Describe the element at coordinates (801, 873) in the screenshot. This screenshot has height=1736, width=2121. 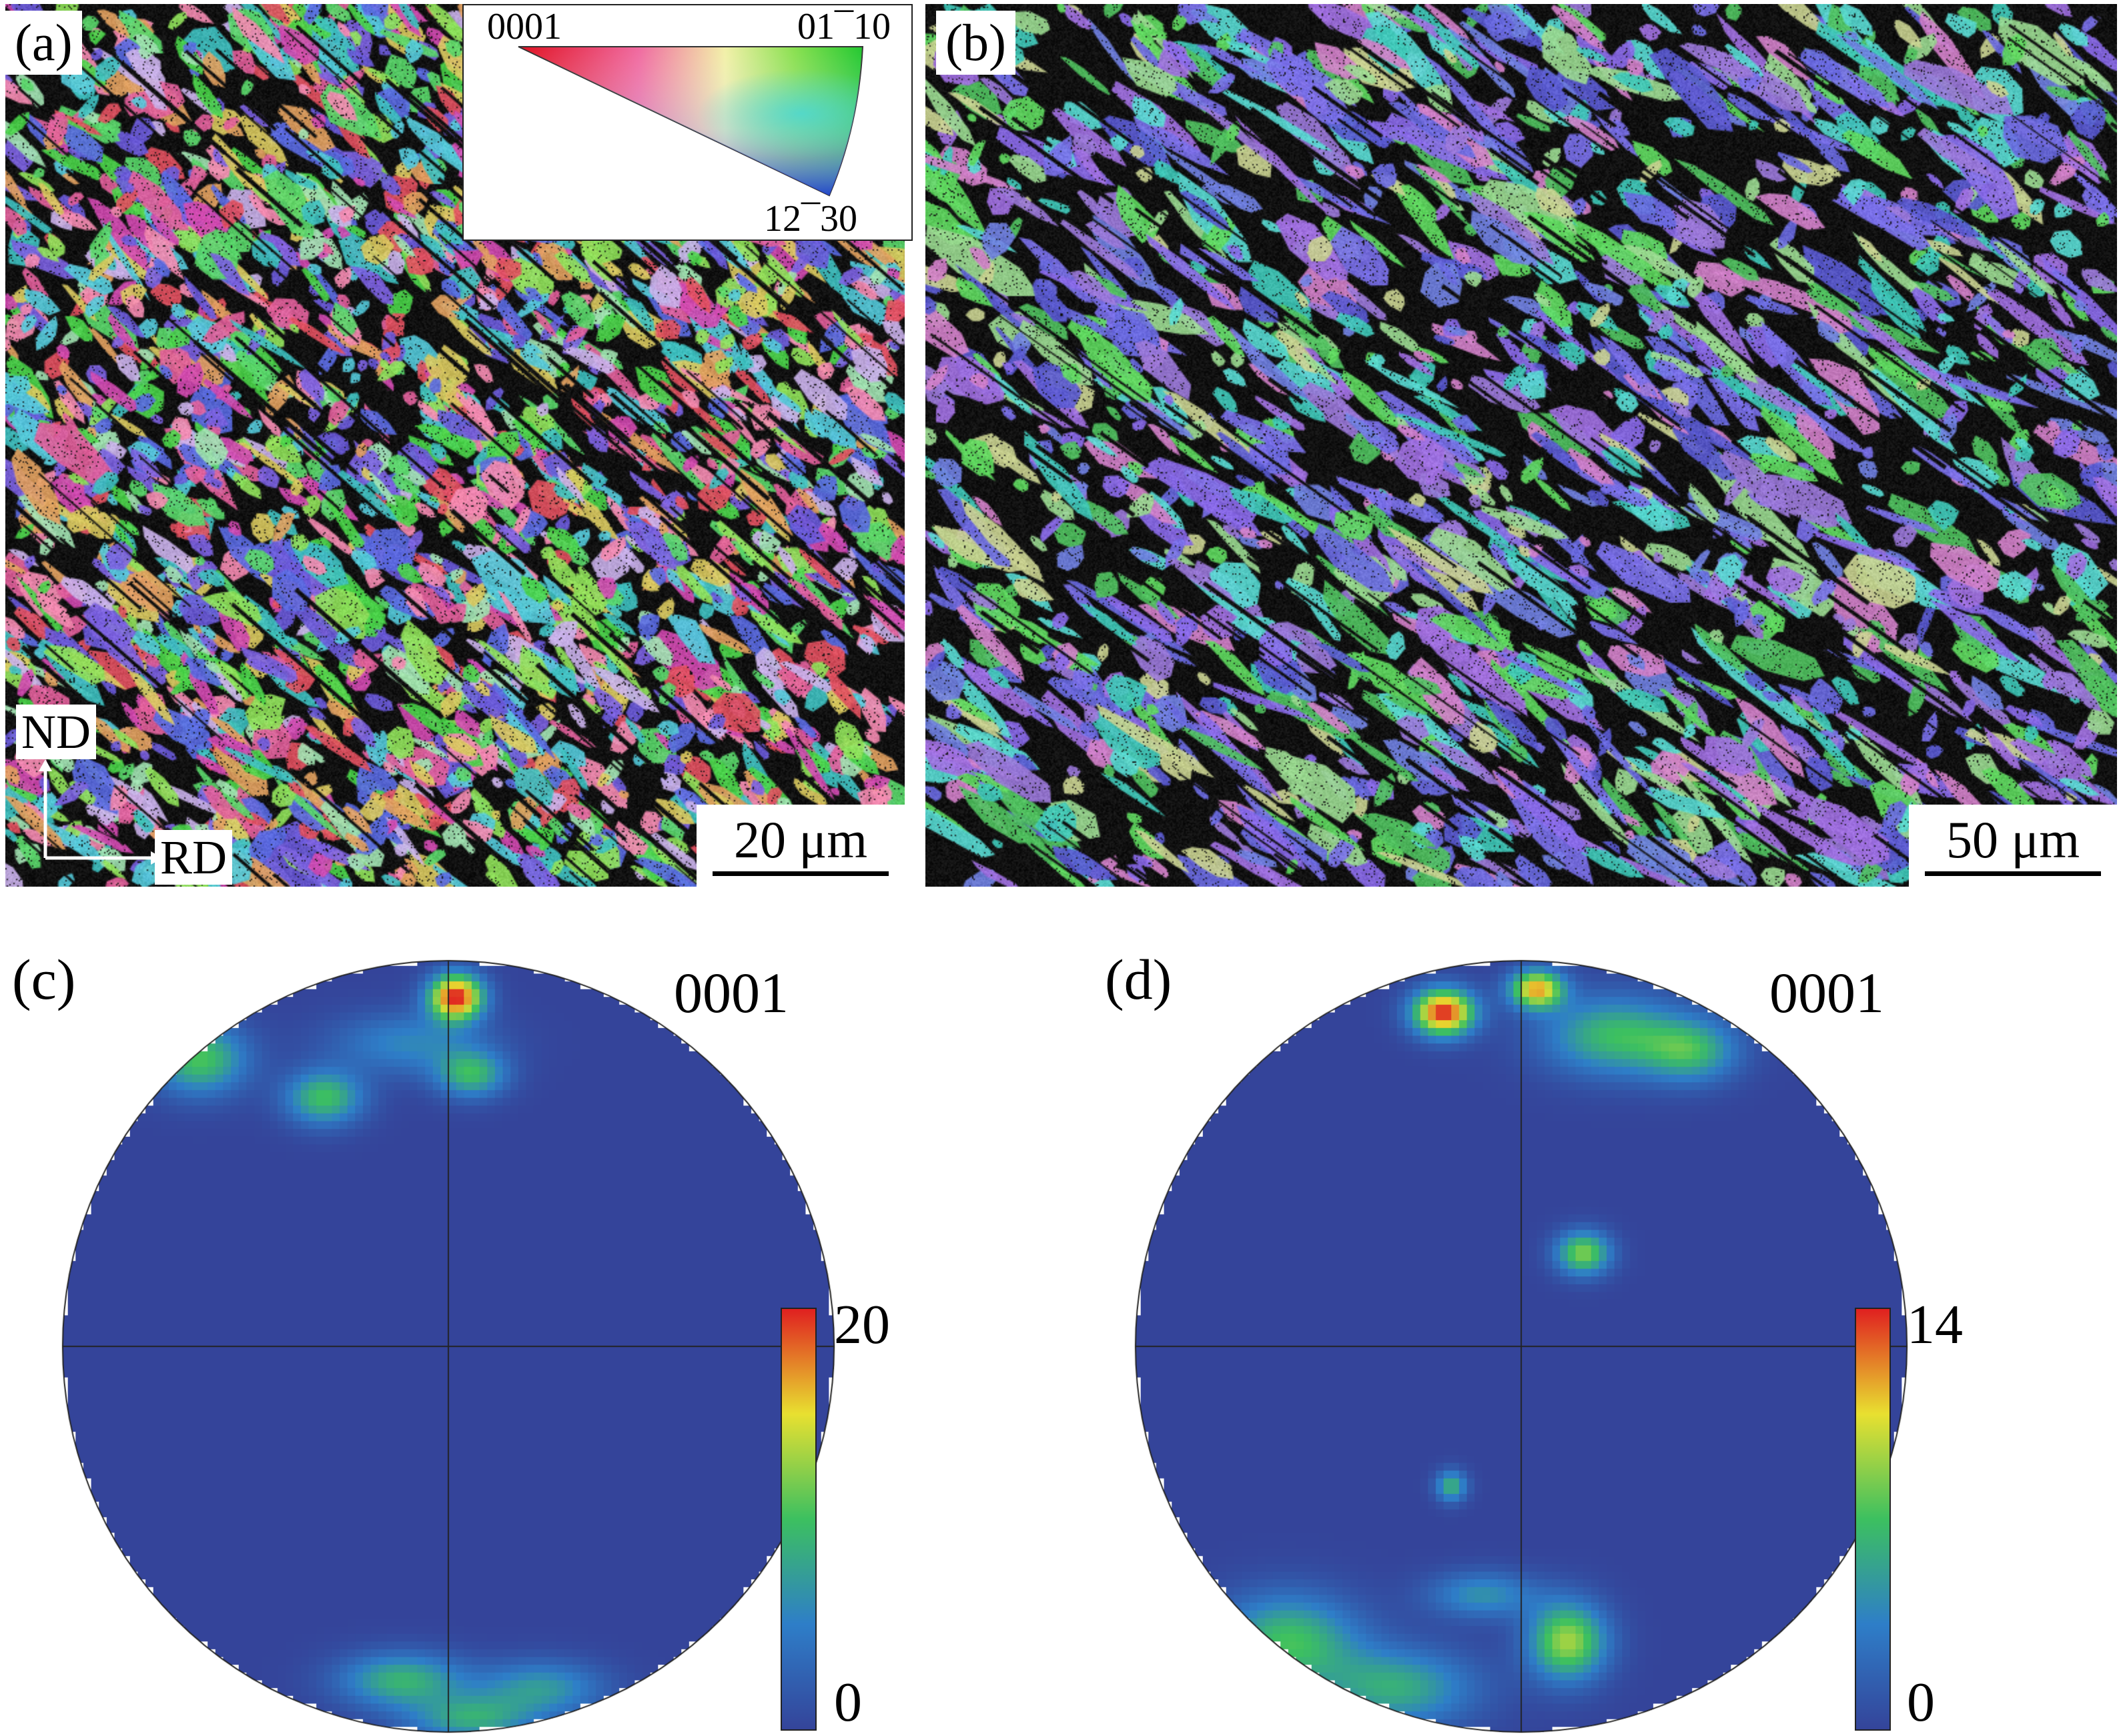
I see `scalebar-a-line` at that location.